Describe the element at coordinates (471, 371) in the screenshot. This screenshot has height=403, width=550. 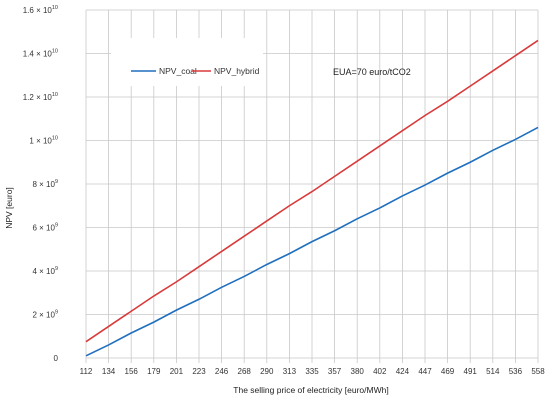
I see `x-tick-label: 491` at that location.